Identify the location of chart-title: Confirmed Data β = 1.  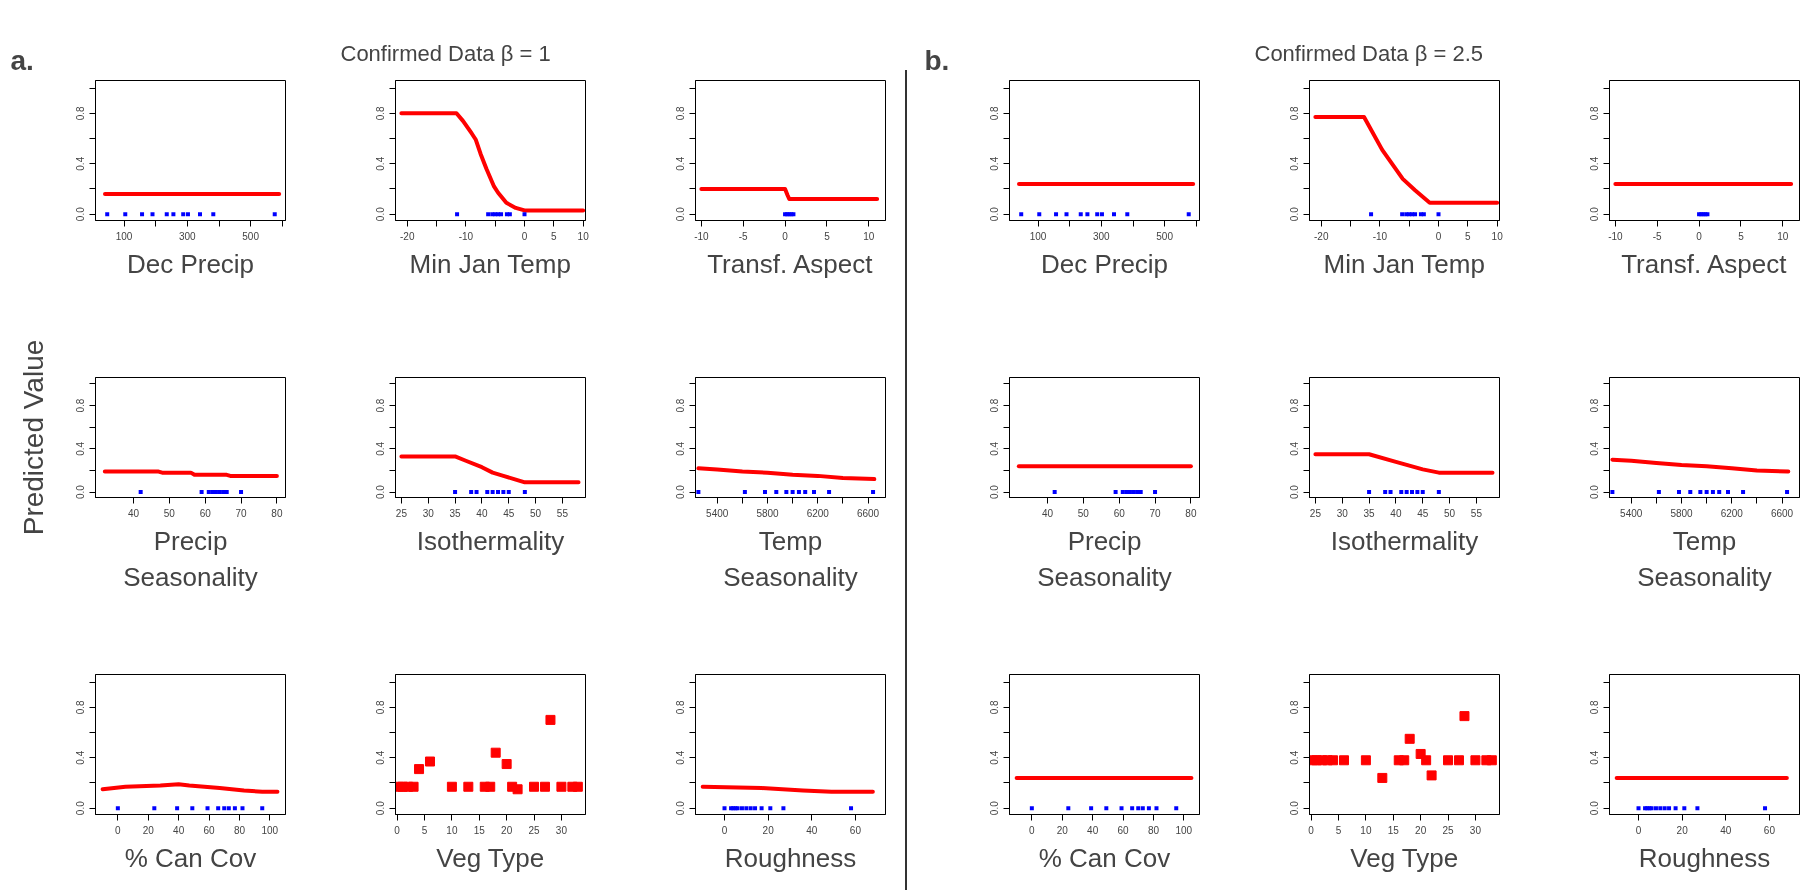
(445, 53).